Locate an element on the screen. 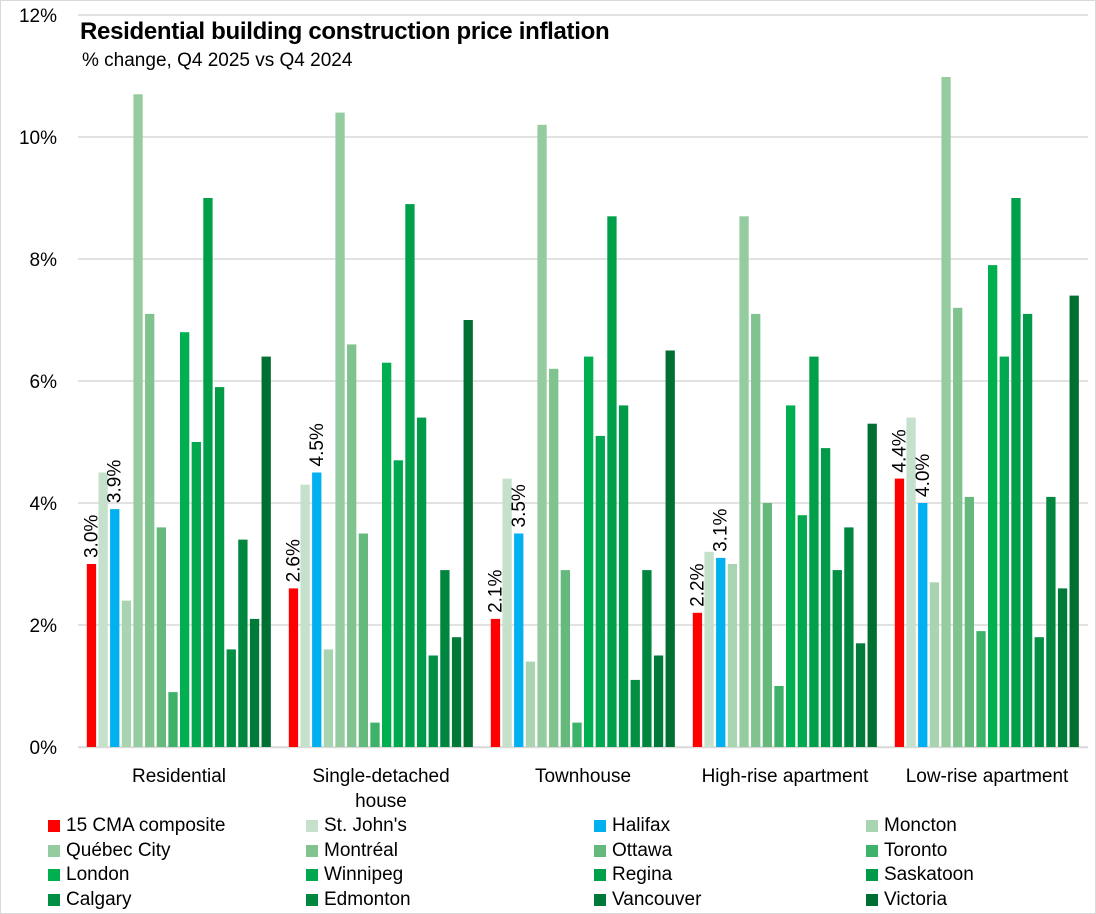 The width and height of the screenshot is (1096, 914). legend-label: Halifax is located at coordinates (641, 825).